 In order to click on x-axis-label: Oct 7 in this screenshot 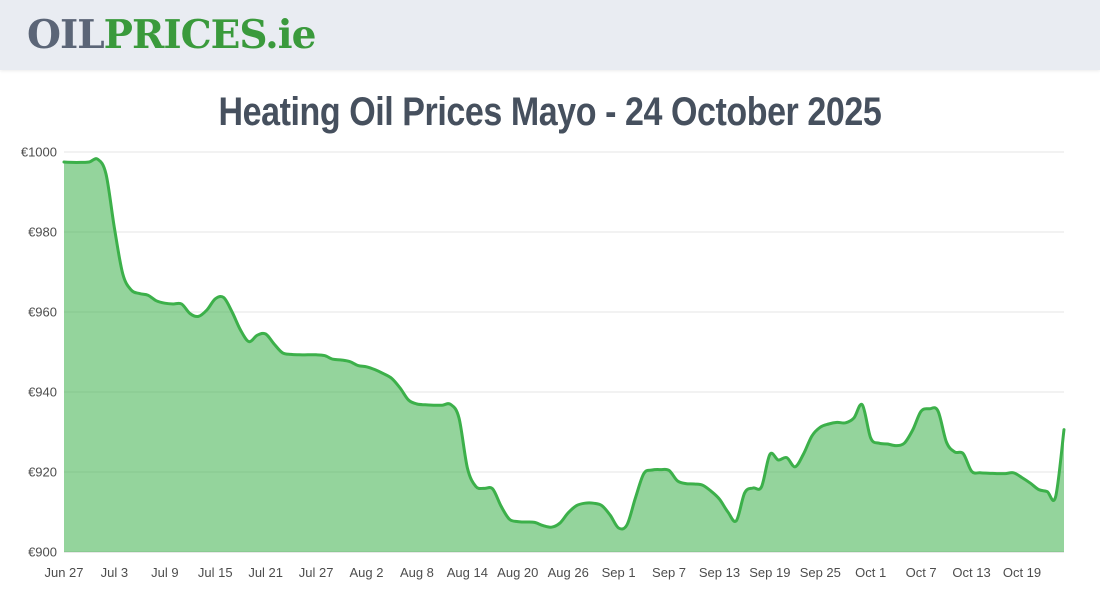, I will do `click(921, 572)`.